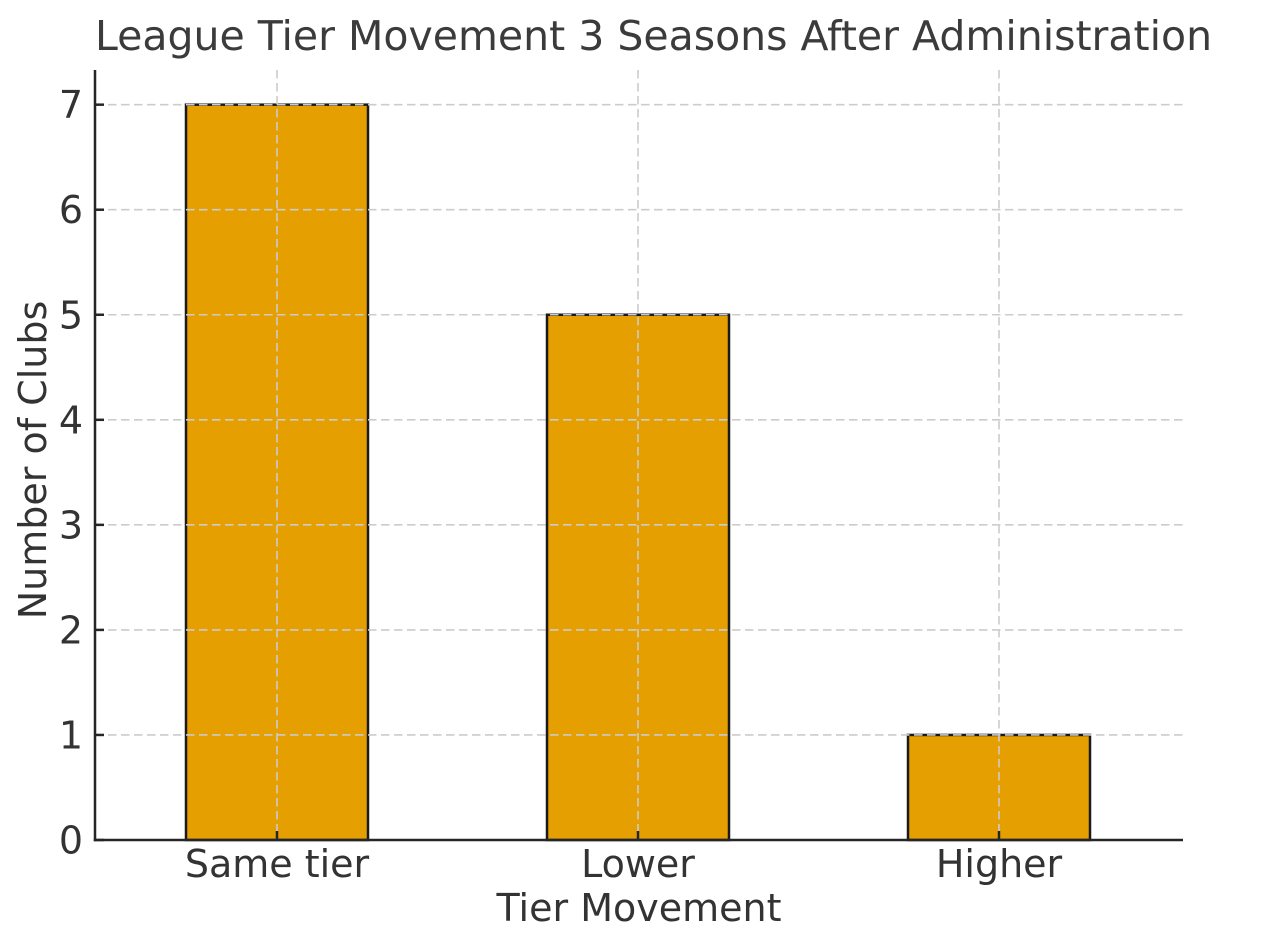 This screenshot has width=1263, height=947. Describe the element at coordinates (71, 841) in the screenshot. I see `y-tick-label-0: 0` at that location.